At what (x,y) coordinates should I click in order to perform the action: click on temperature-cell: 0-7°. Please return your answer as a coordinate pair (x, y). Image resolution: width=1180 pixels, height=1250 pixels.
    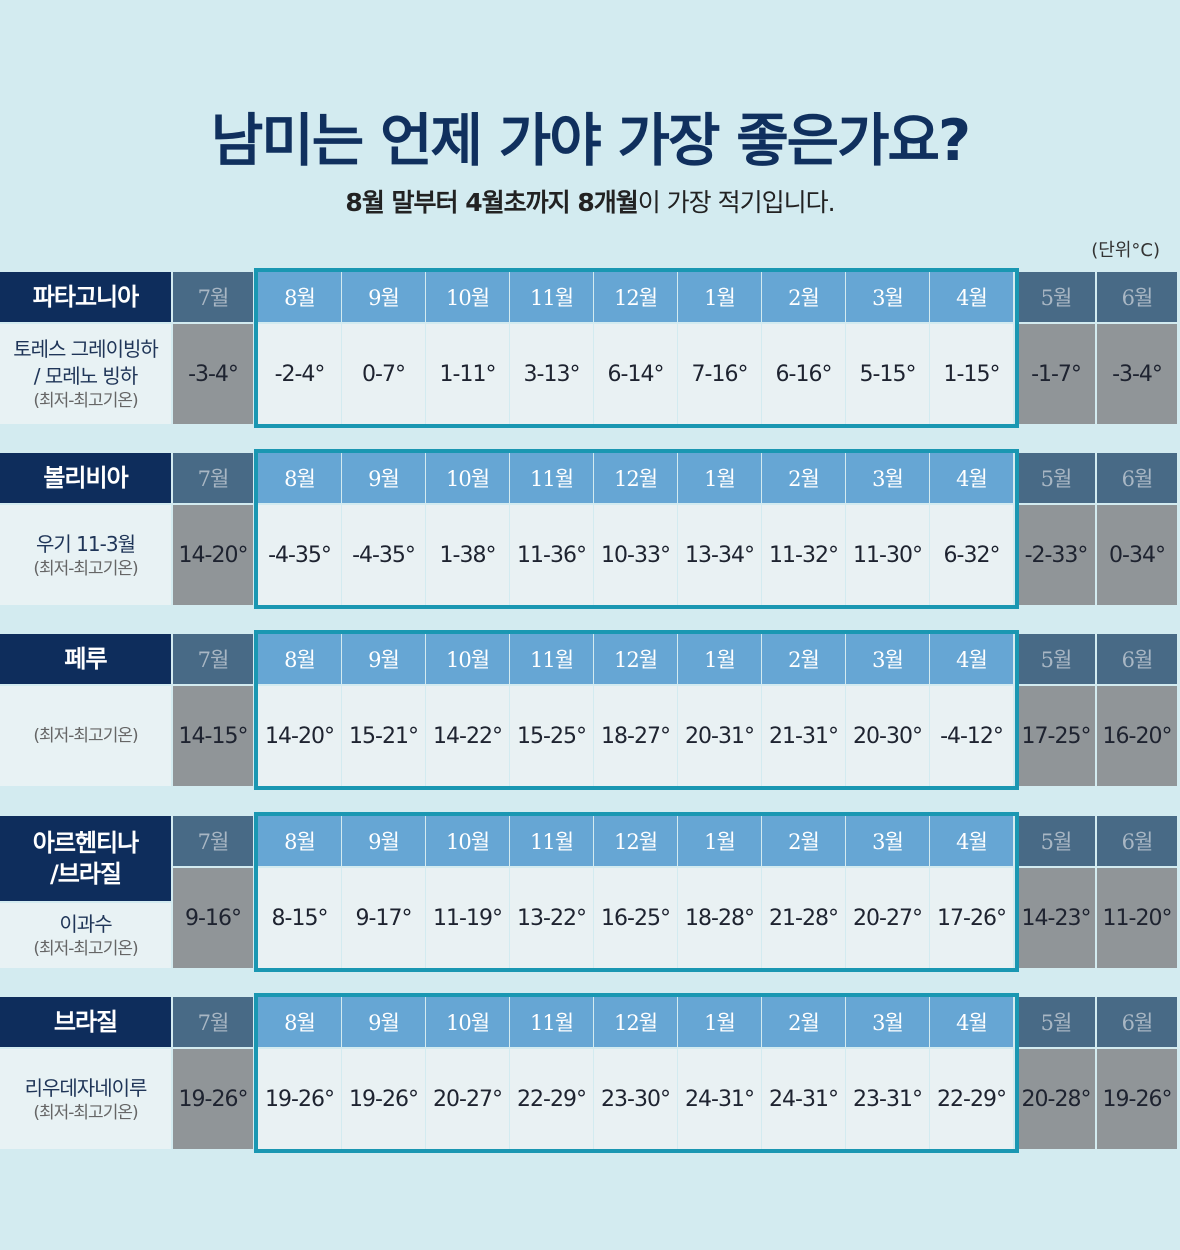
    Looking at the image, I should click on (383, 374).